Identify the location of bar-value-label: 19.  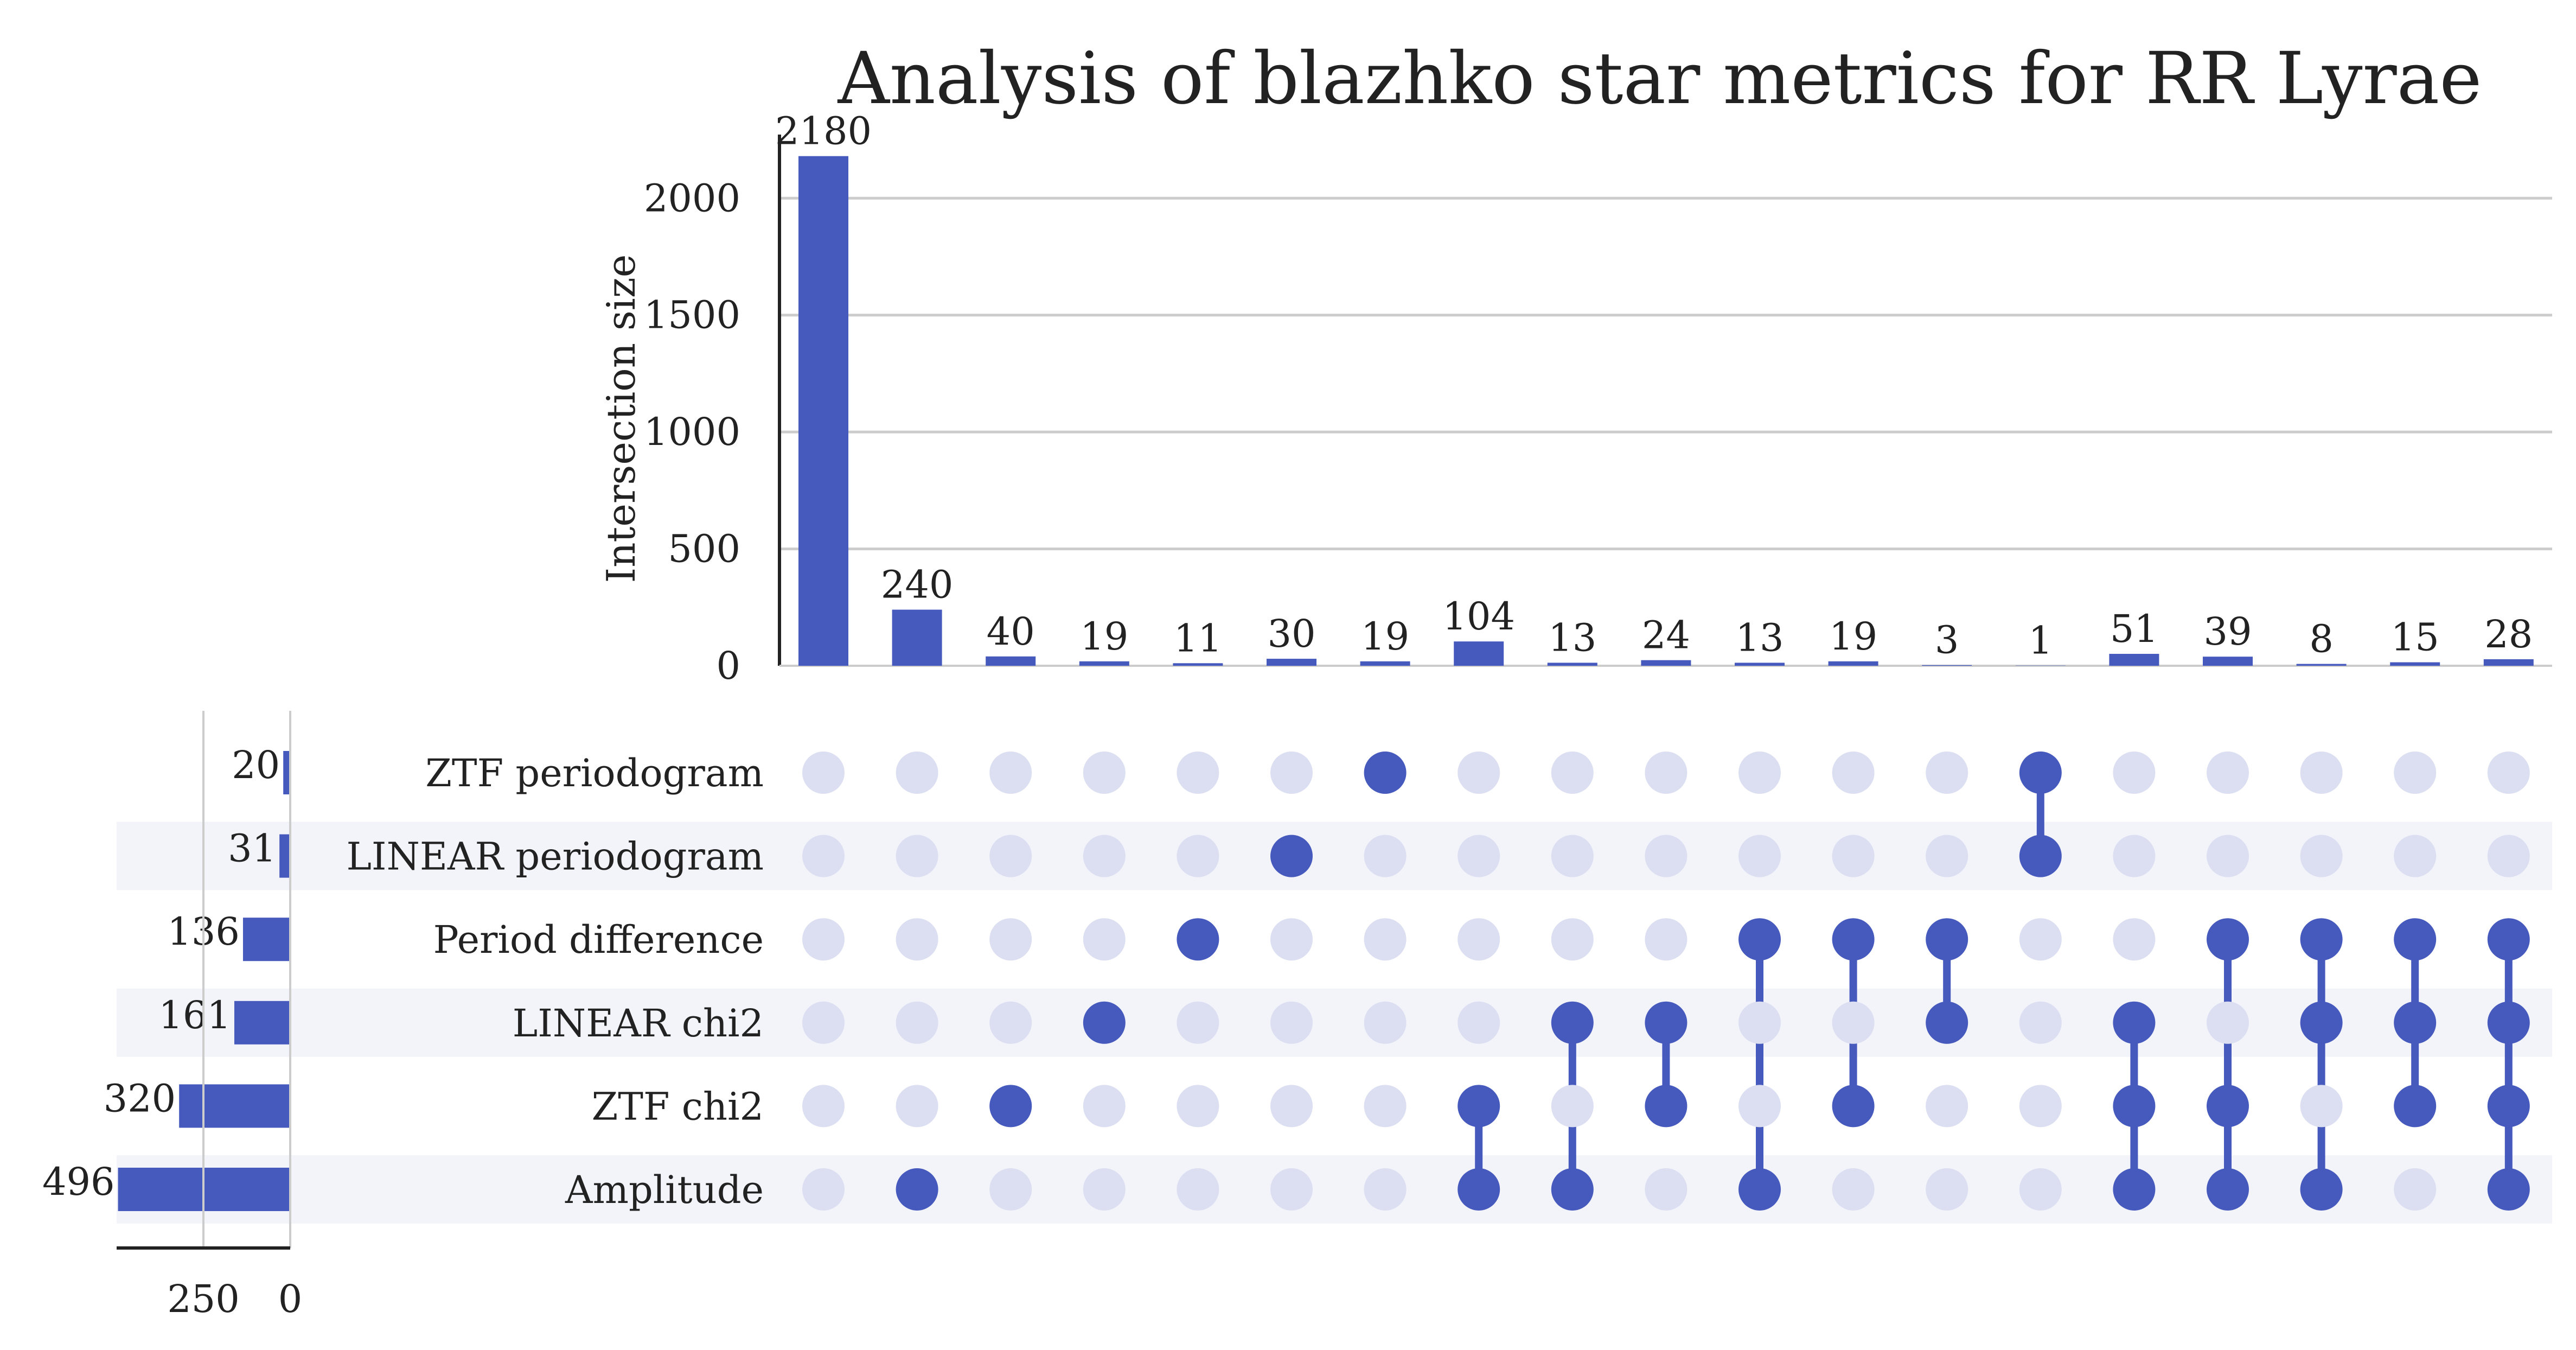
(1853, 636).